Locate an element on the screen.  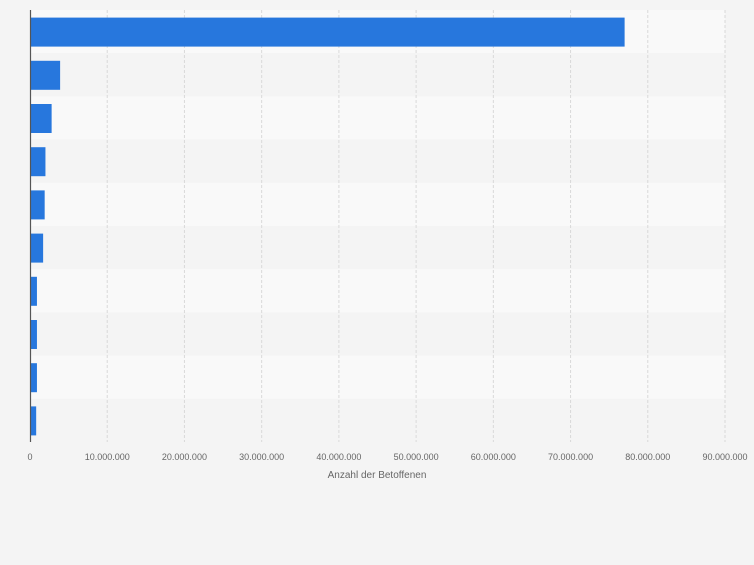
x-axis-label: Anzahl der Betoffenen is located at coordinates (377, 475).